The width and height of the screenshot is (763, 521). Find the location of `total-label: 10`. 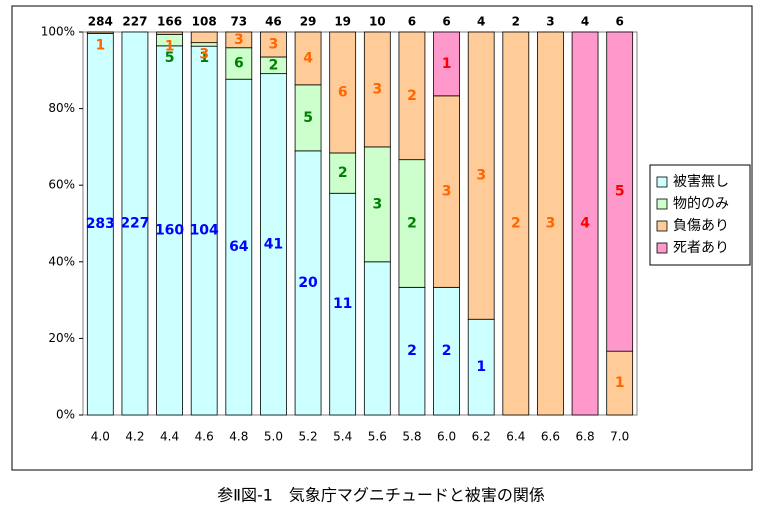

total-label: 10 is located at coordinates (377, 22).